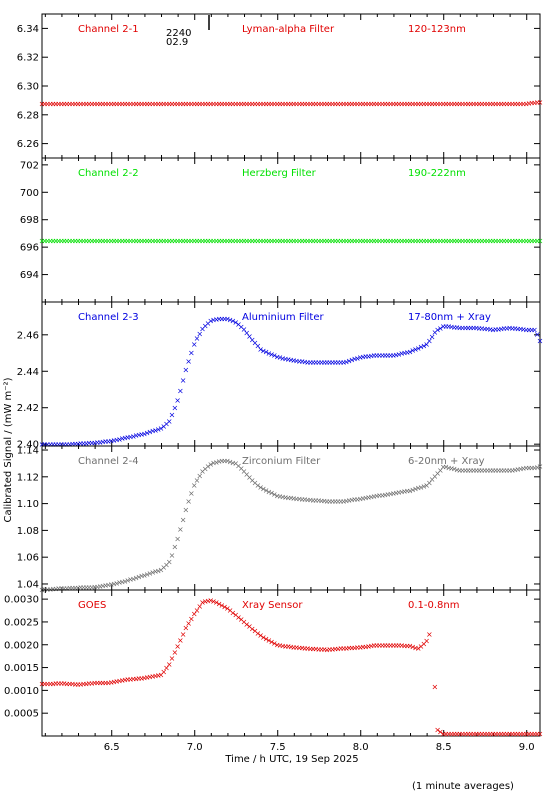 Image resolution: width=550 pixels, height=800 pixels. Describe the element at coordinates (449, 317) in the screenshot. I see `panel-band-label: 17-80nm + Xray` at that location.